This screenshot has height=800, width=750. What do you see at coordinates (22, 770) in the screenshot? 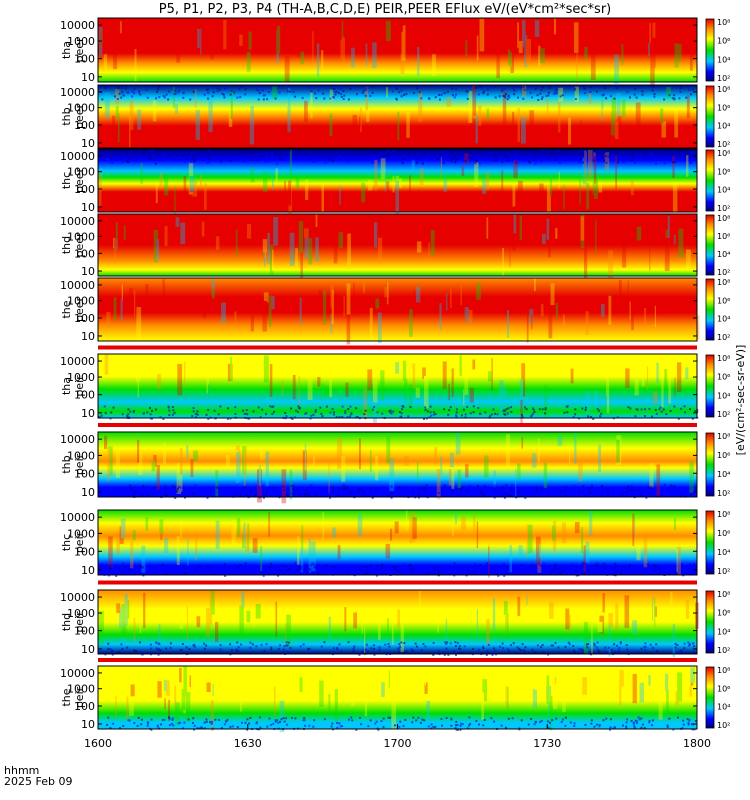
I see `time-format-label: hhmm` at bounding box center [22, 770].